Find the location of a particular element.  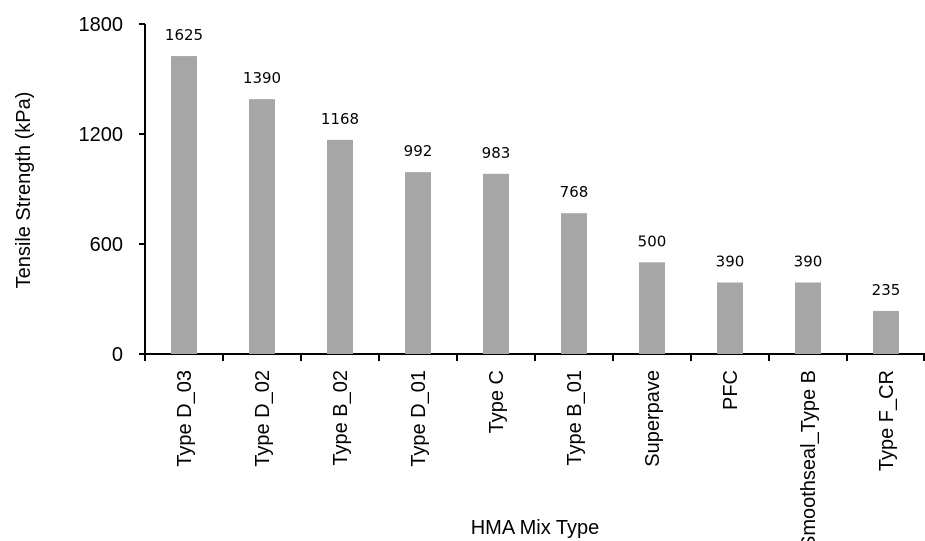

x-tick-label: Type B_02 is located at coordinates (341, 418).